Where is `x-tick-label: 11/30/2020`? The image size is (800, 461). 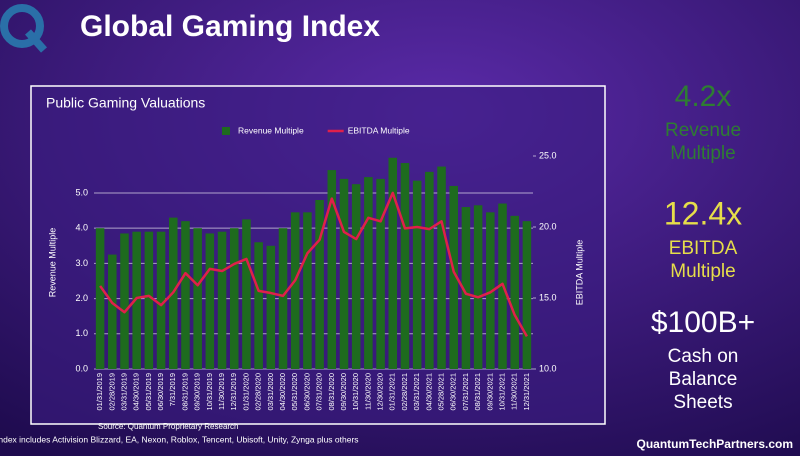
x-tick-label: 11/30/2020 is located at coordinates (367, 391).